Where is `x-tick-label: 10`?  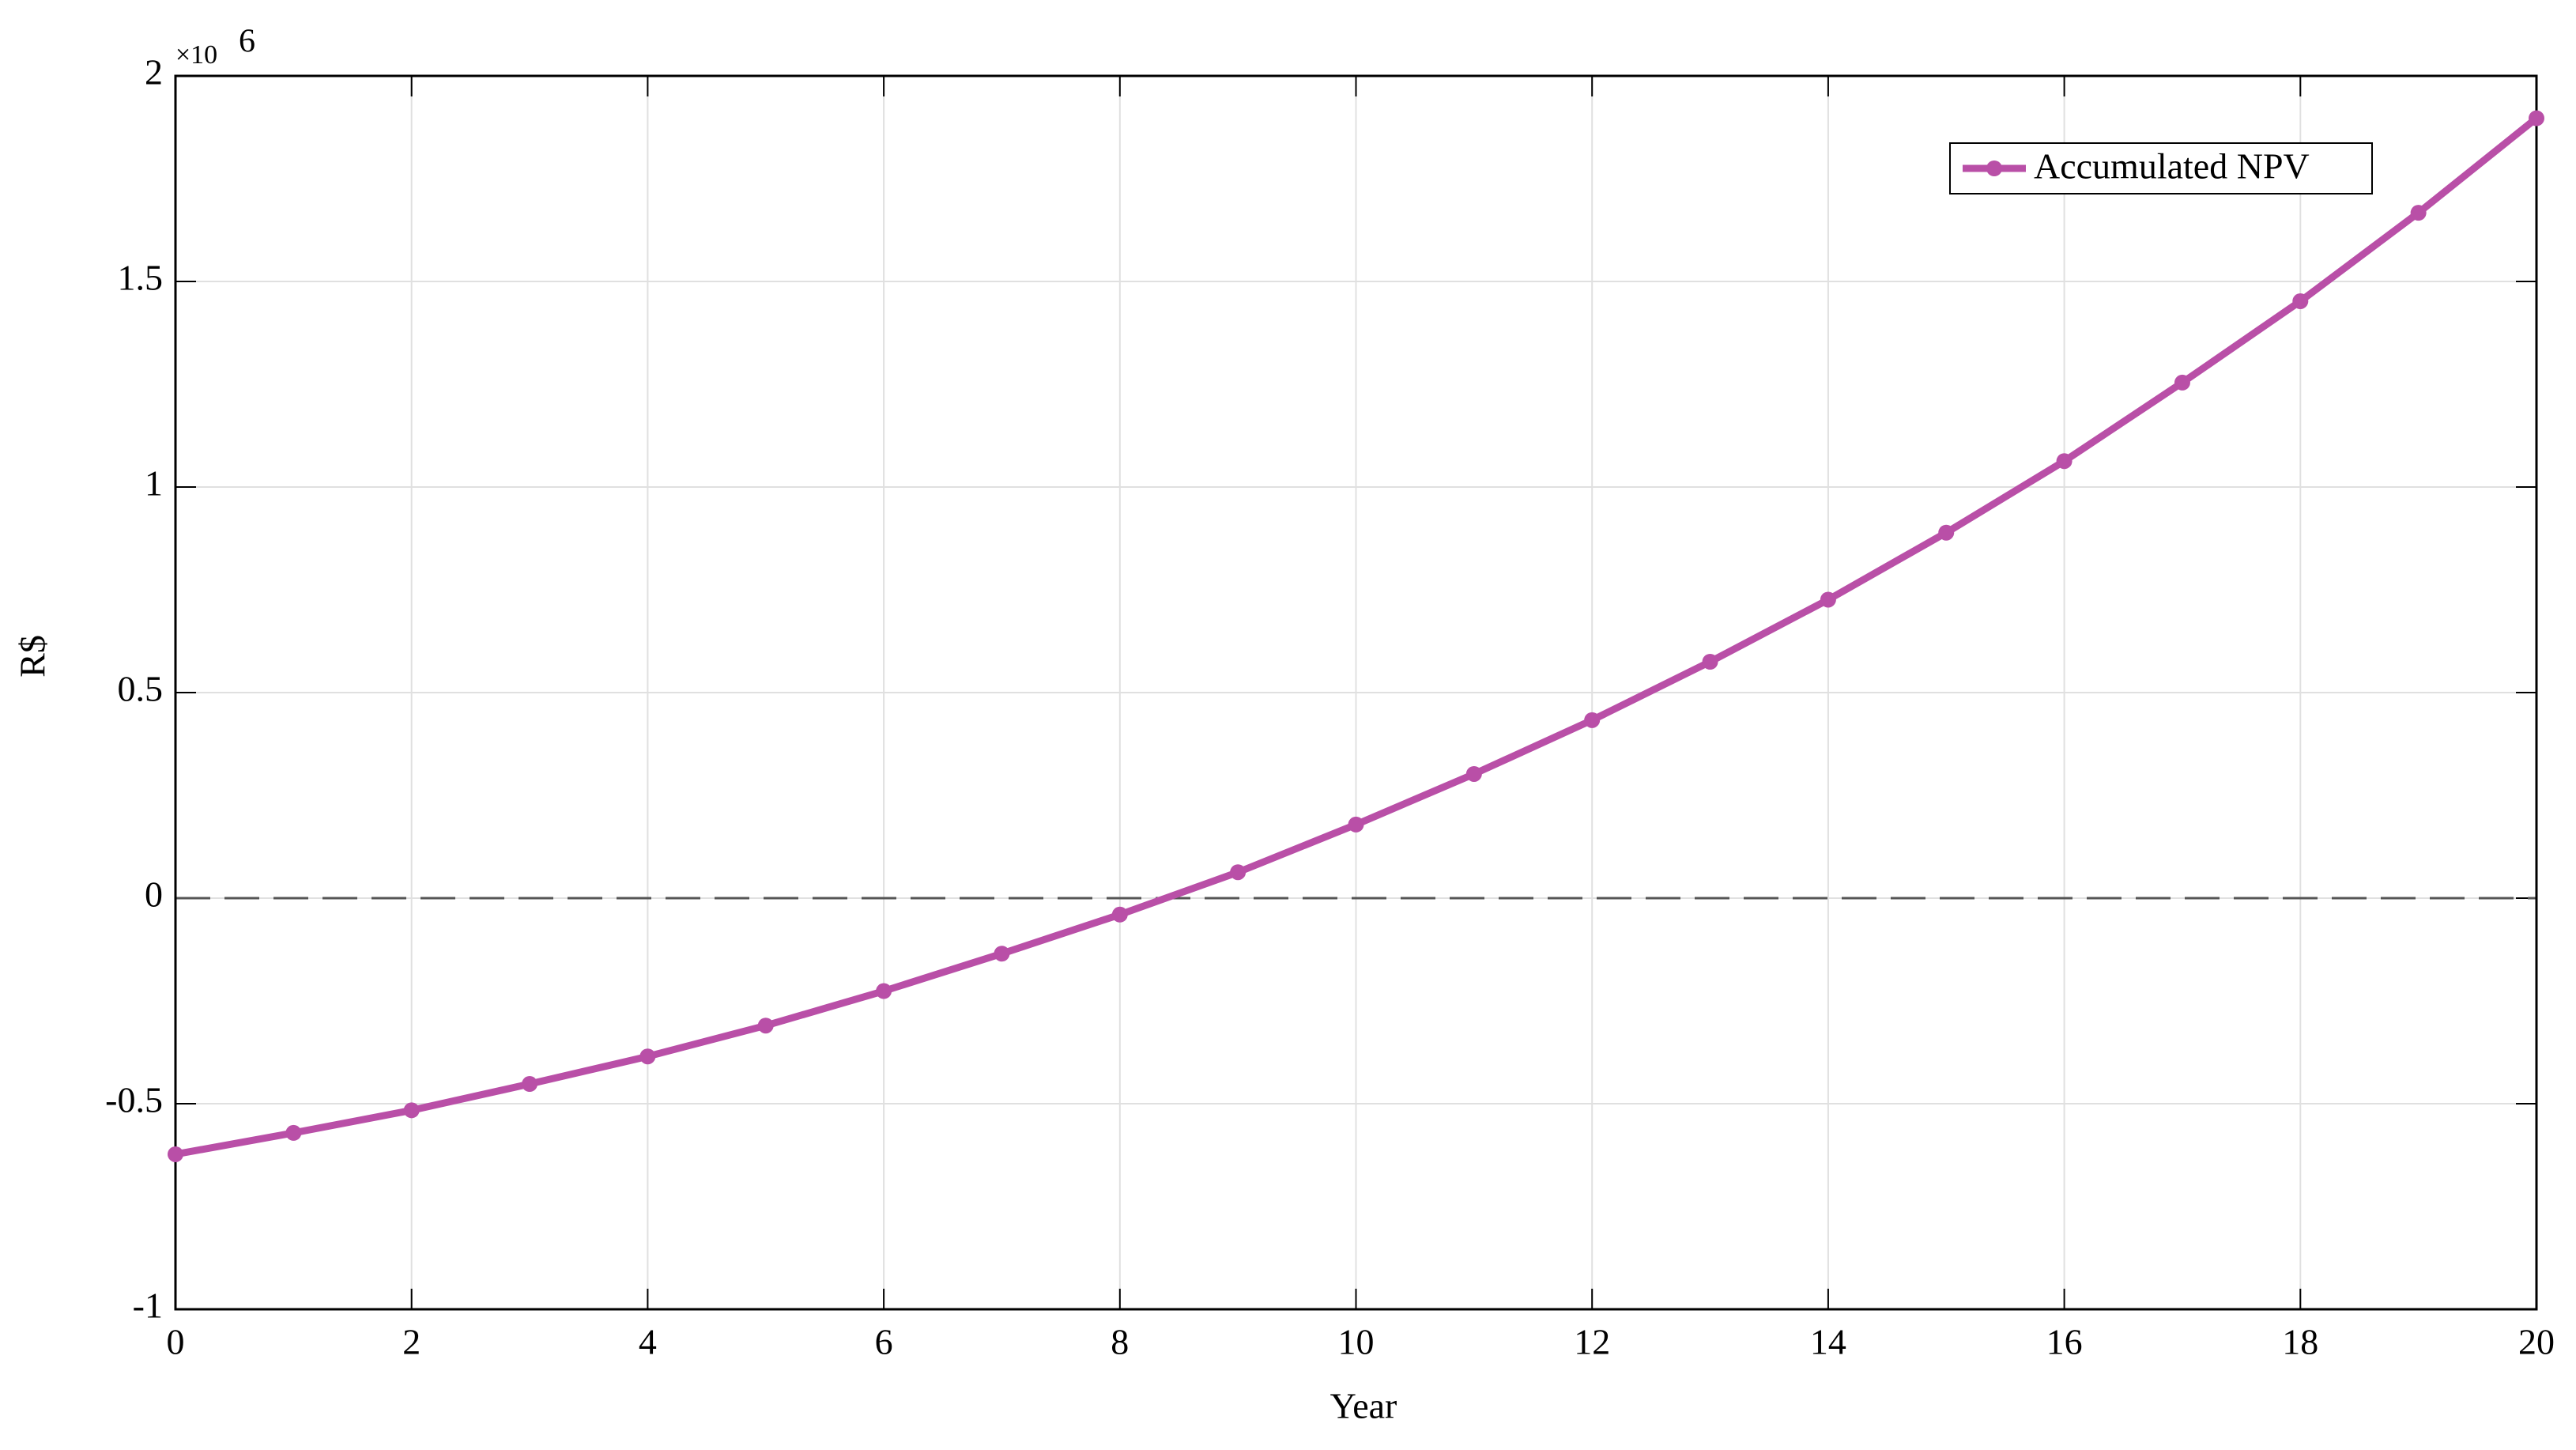 x-tick-label: 10 is located at coordinates (1357, 1342).